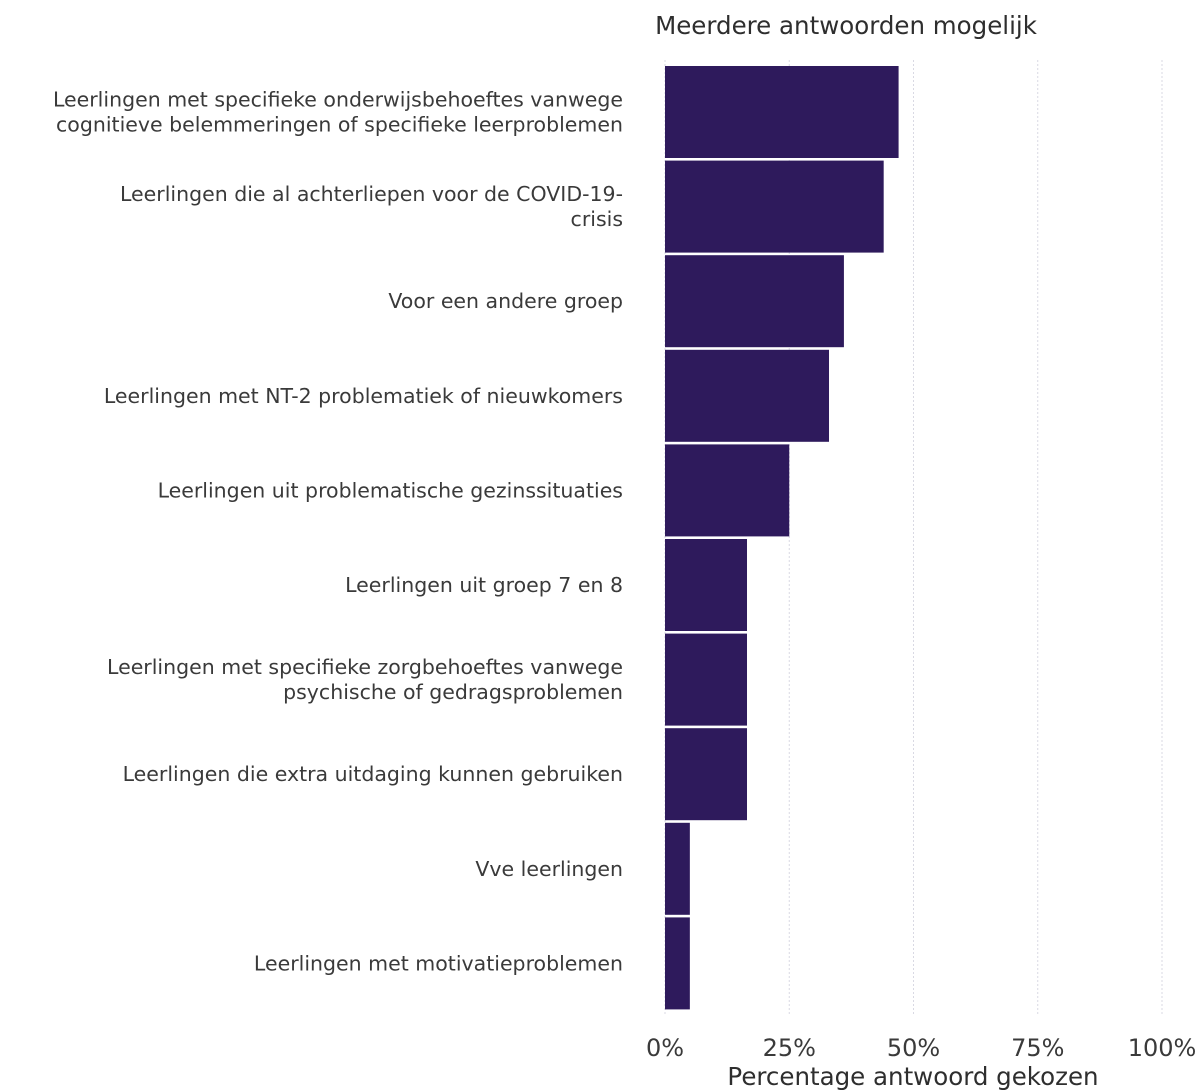 The image size is (1202, 1090). I want to click on category-label: Leerlingen uit groep 7 en 8, so click(484, 585).